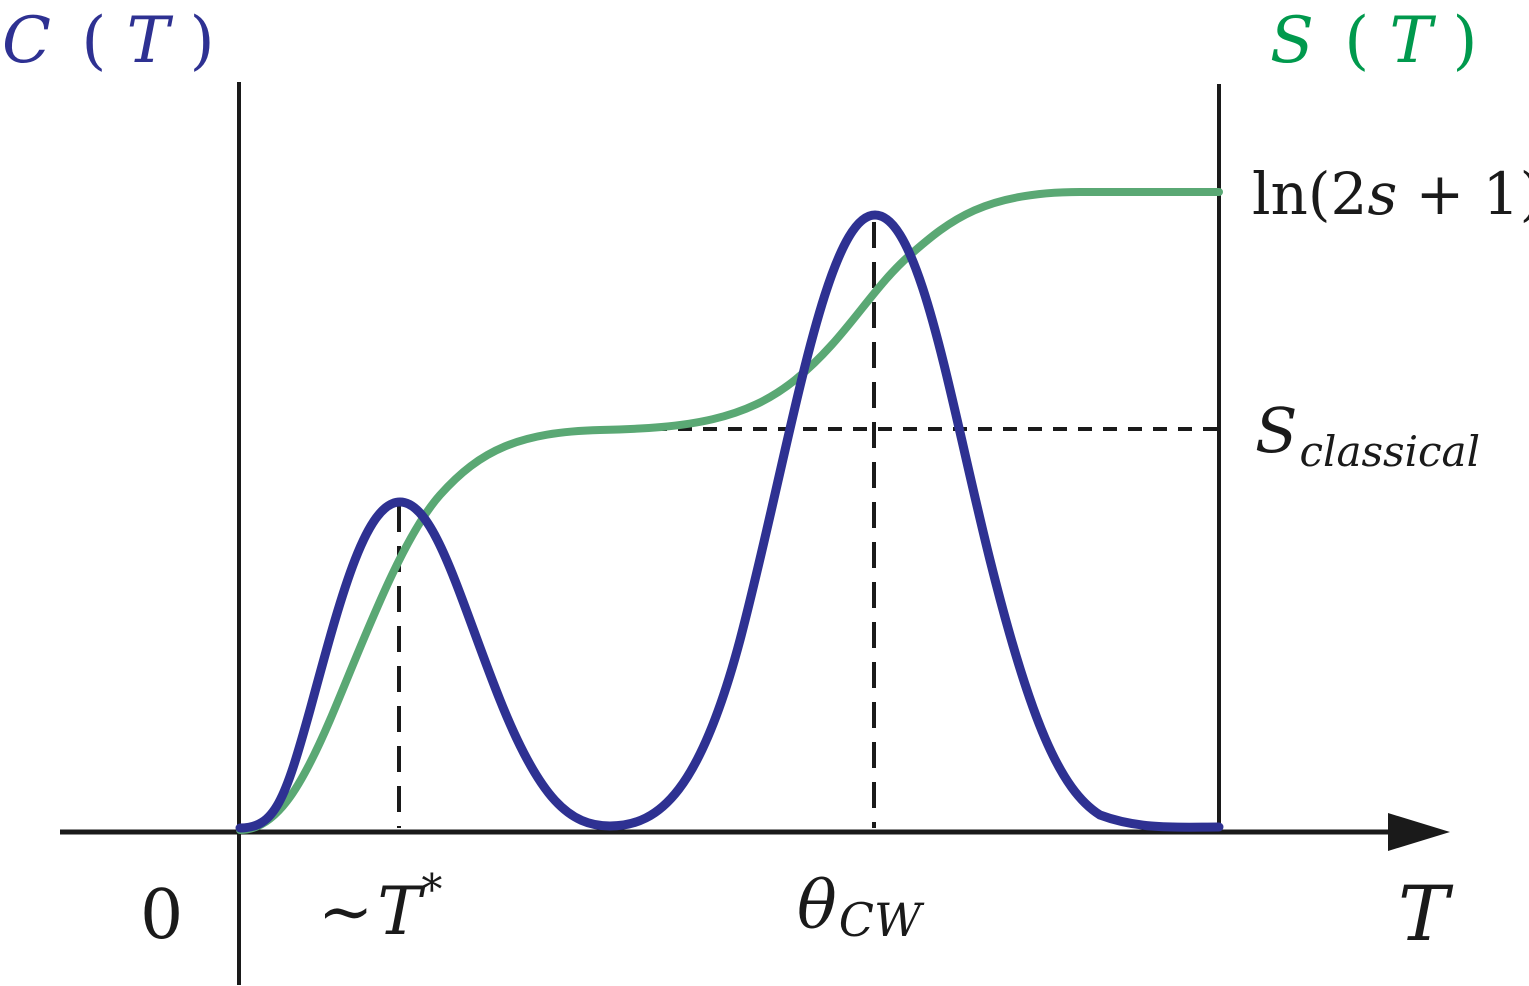 This screenshot has width=1529, height=986. Describe the element at coordinates (1465, 41) in the screenshot. I see `s-axis-close-paren: )` at that location.